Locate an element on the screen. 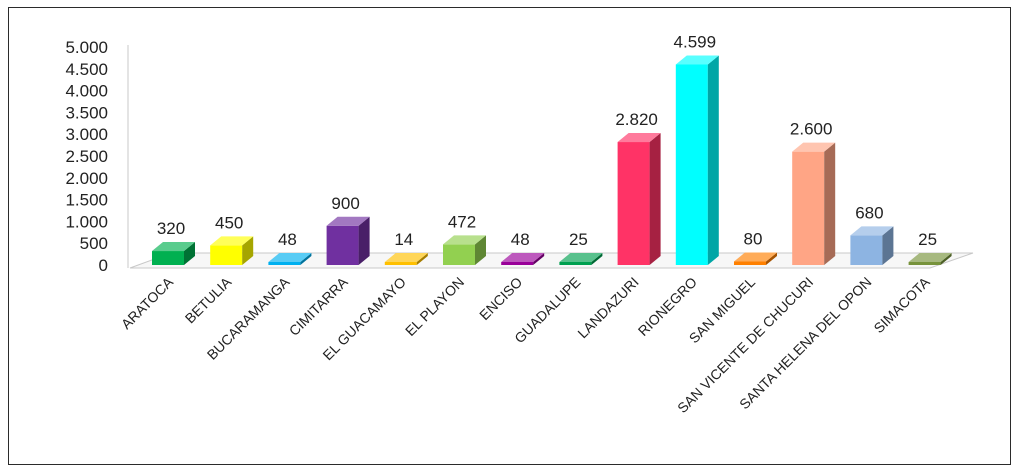  category-label: ARATOCA is located at coordinates (147, 302).